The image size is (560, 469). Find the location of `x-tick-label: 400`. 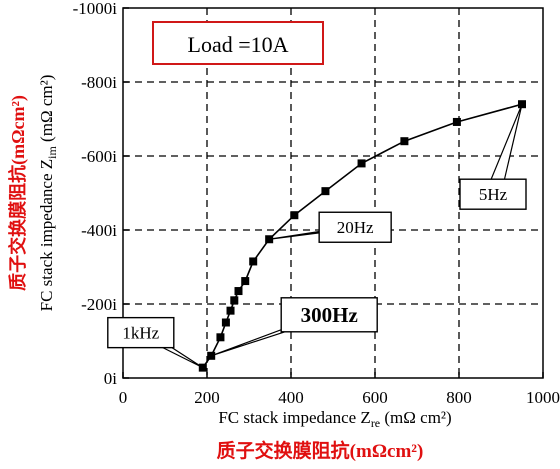

x-tick-label: 400 is located at coordinates (291, 397).